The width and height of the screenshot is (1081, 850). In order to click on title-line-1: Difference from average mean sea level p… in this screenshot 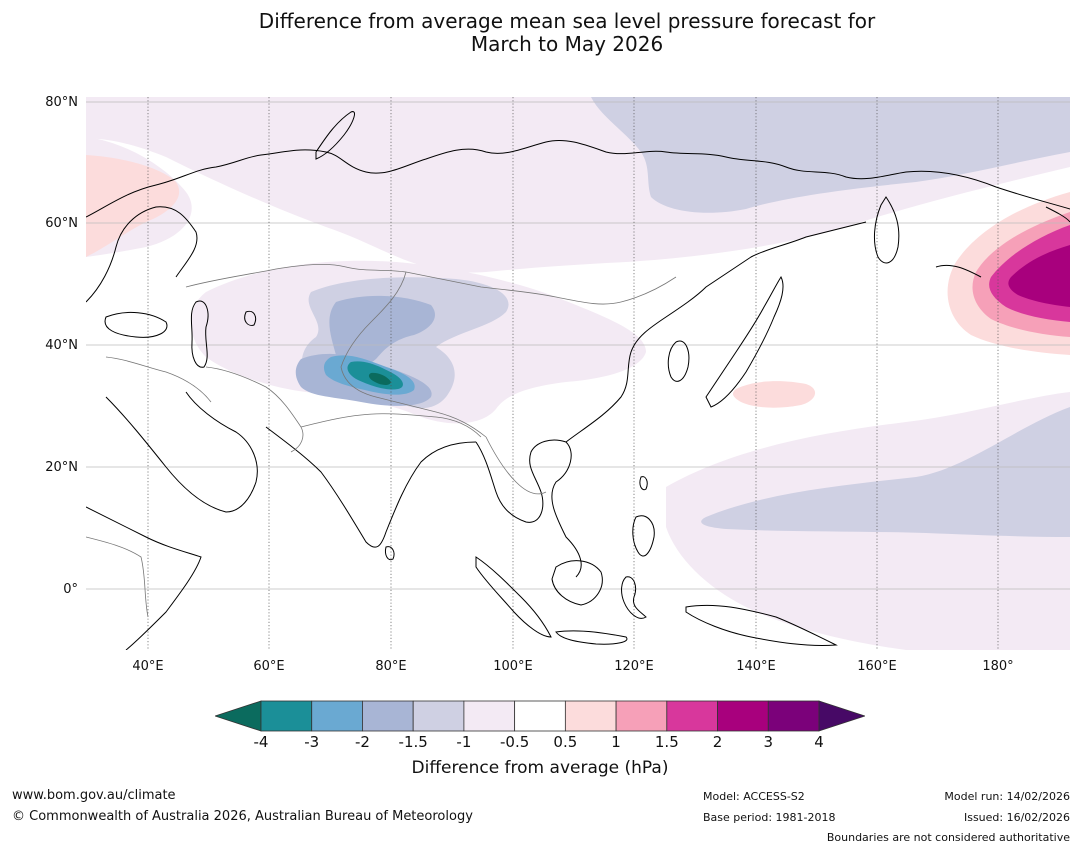, I will do `click(567, 21)`.